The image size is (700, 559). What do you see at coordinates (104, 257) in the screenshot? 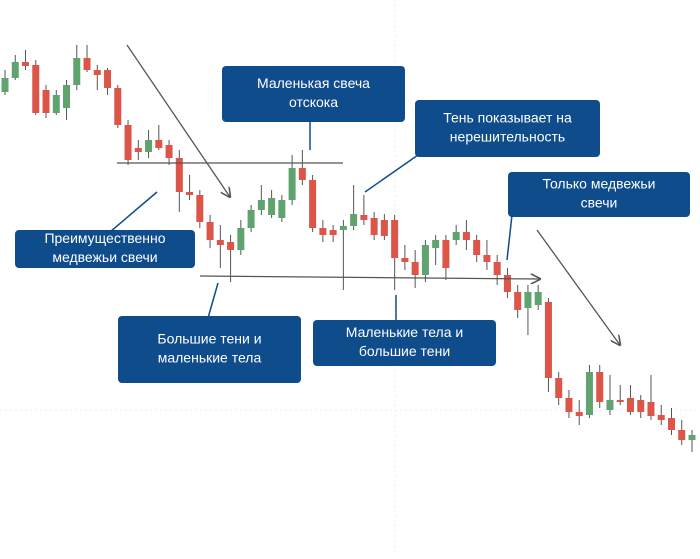
I see `annotation-text: медвежьи свечи` at bounding box center [104, 257].